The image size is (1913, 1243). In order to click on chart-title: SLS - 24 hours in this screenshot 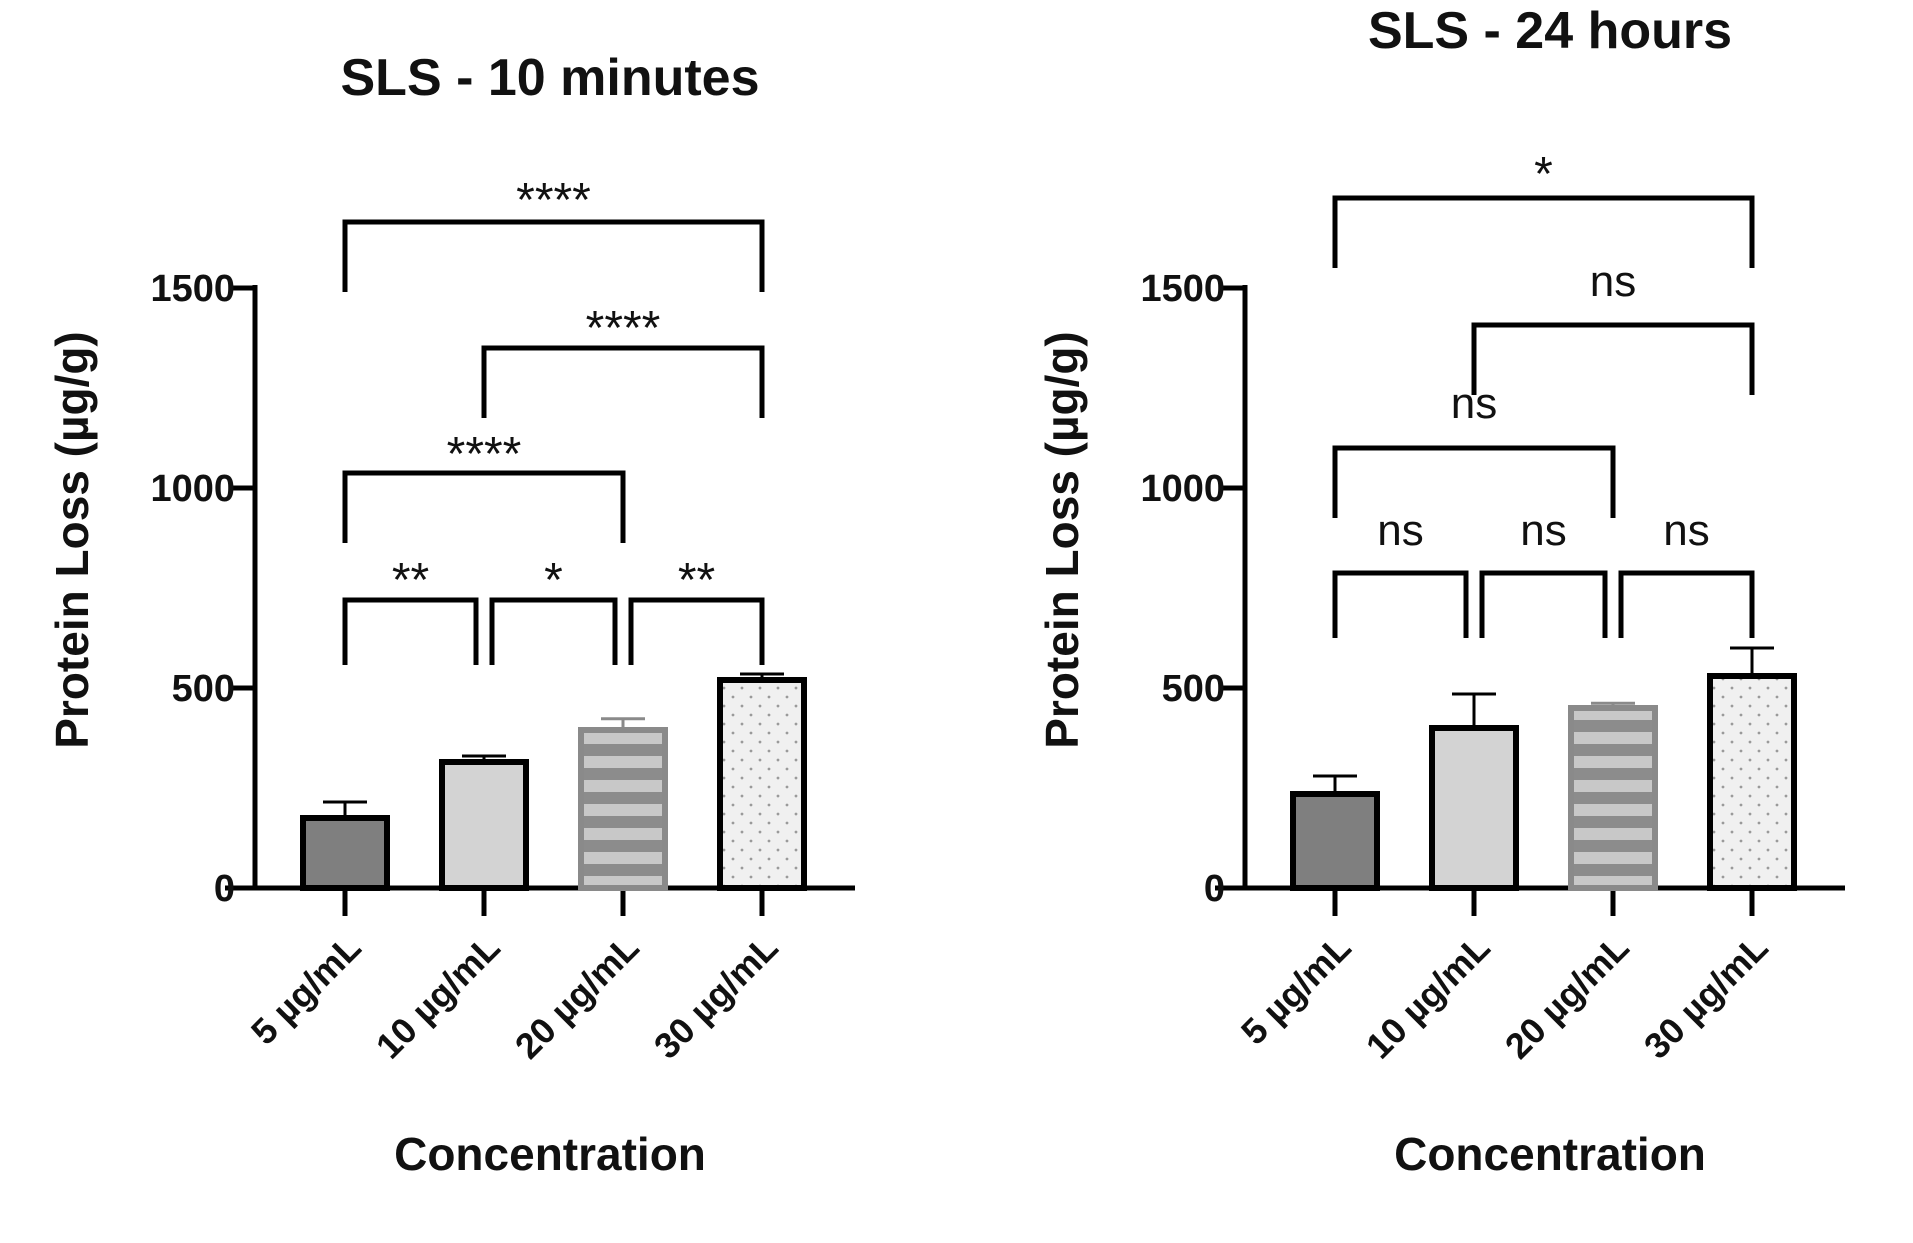, I will do `click(1550, 31)`.